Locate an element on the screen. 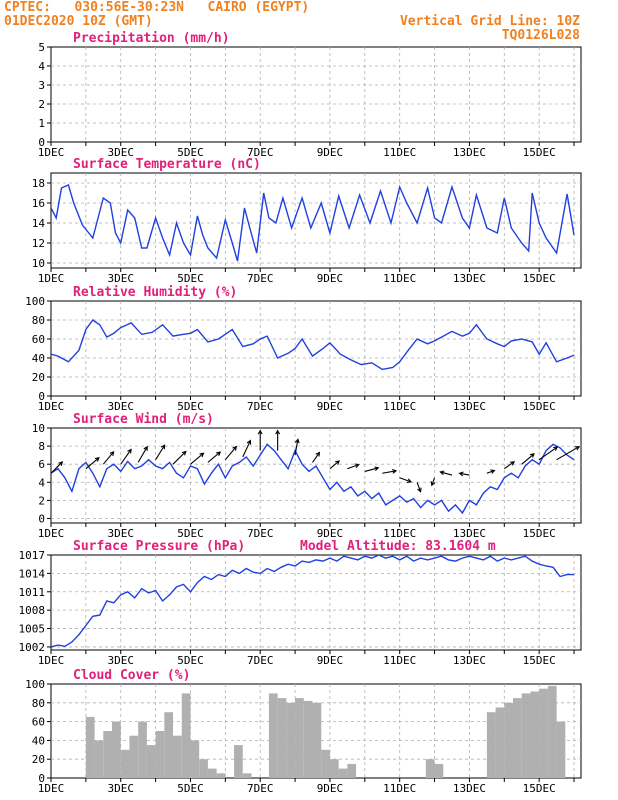 The width and height of the screenshot is (618, 800). y-tick-label: 3 is located at coordinates (41, 85).